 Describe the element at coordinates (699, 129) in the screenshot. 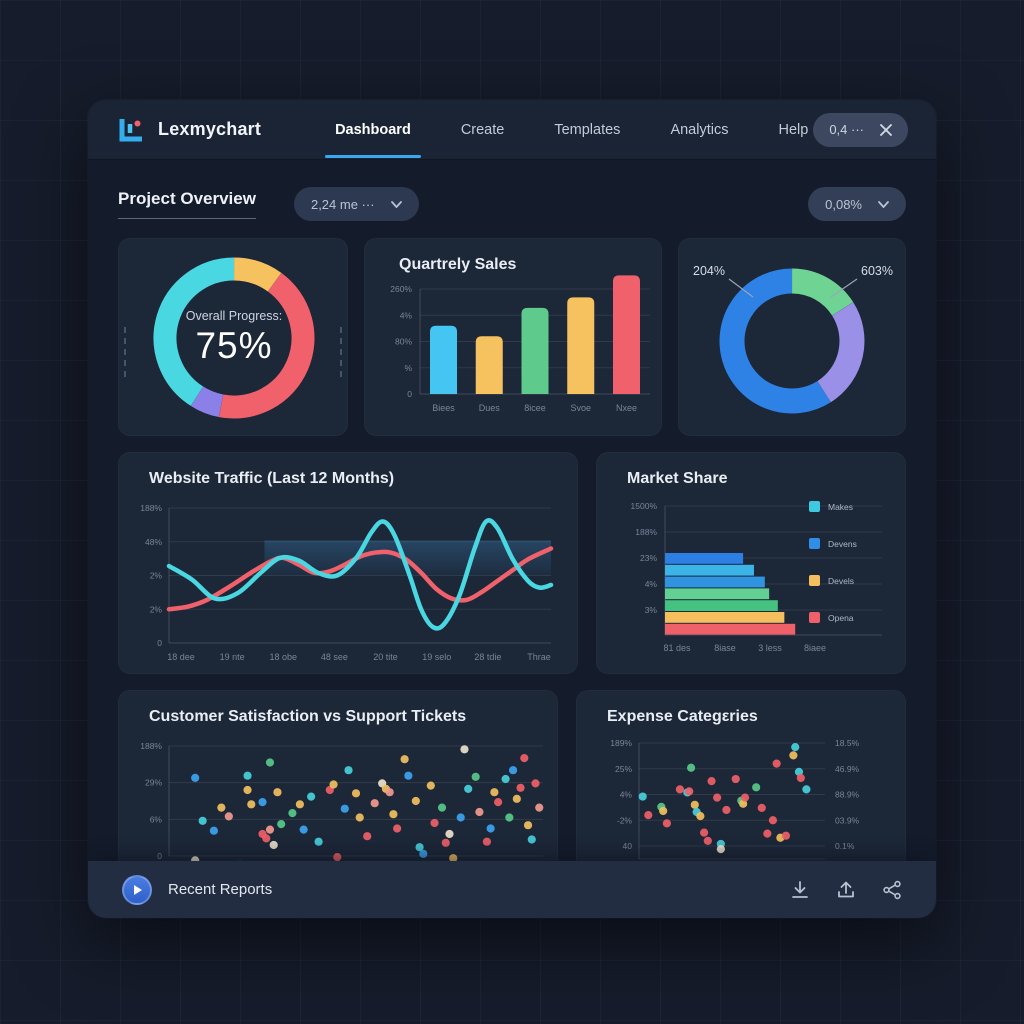

I see `nav-item-analytics: Analytics` at that location.